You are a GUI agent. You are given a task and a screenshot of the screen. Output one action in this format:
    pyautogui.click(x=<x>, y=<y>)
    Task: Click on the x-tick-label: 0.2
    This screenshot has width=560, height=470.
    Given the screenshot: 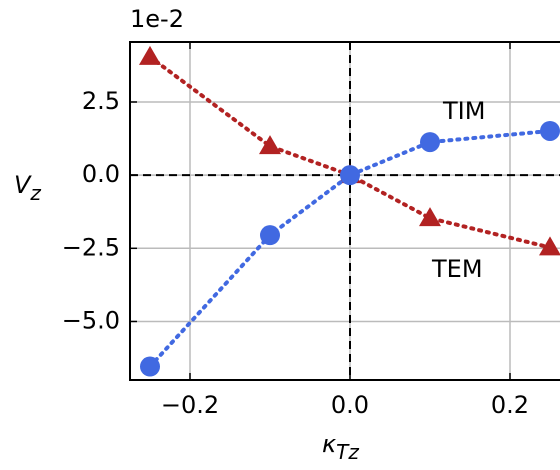 What is the action you would take?
    pyautogui.click(x=510, y=405)
    